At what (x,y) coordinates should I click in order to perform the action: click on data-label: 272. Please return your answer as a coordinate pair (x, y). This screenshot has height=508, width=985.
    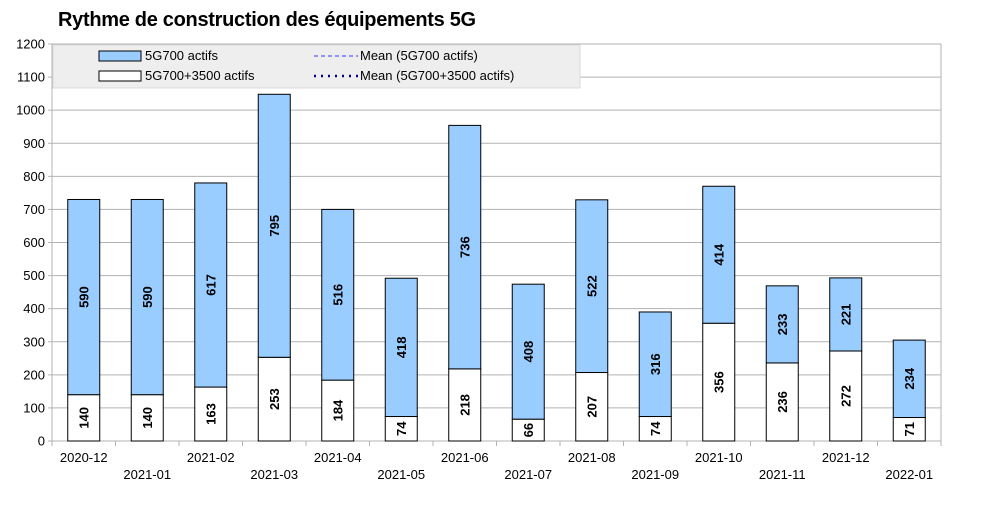
    Looking at the image, I should click on (845, 396).